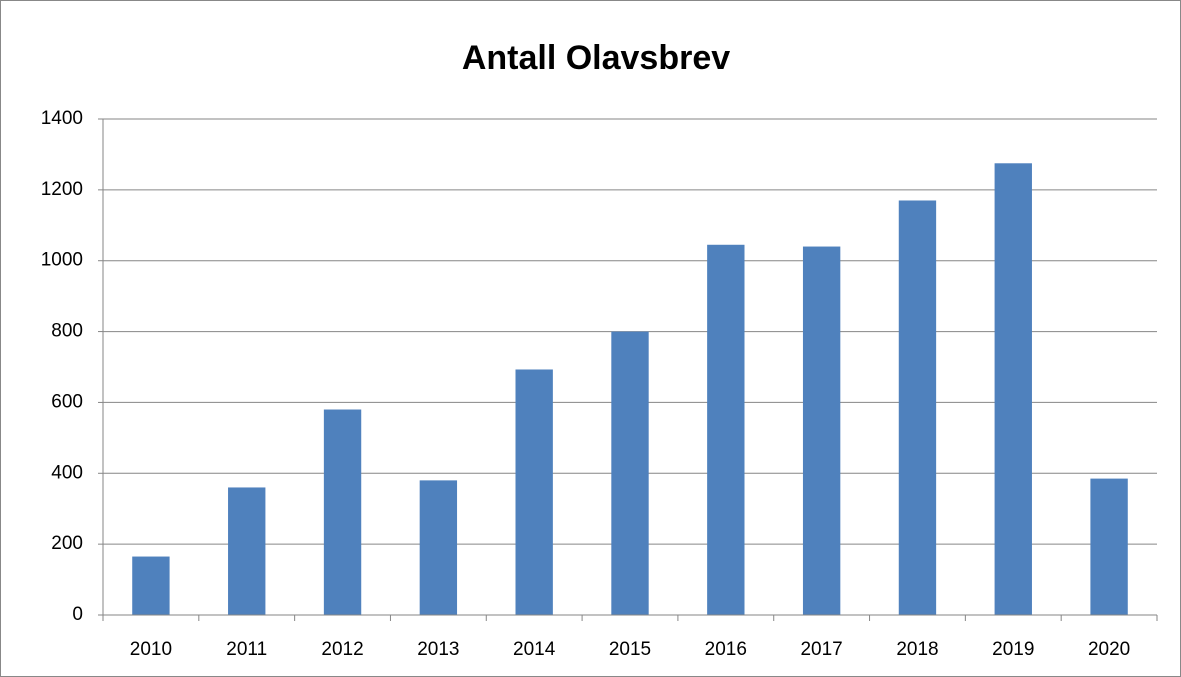 Image resolution: width=1181 pixels, height=677 pixels. Describe the element at coordinates (77, 614) in the screenshot. I see `y-tick-label: 0` at that location.